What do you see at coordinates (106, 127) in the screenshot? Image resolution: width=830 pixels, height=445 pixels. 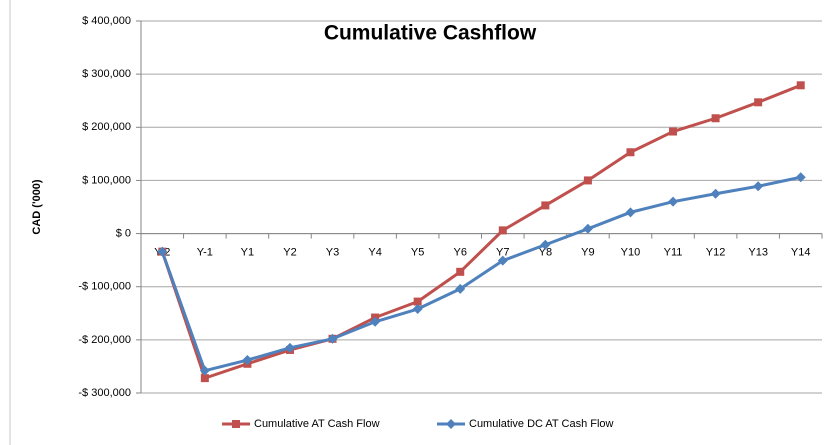 I see `y-tick-label: $ 200,000` at bounding box center [106, 127].